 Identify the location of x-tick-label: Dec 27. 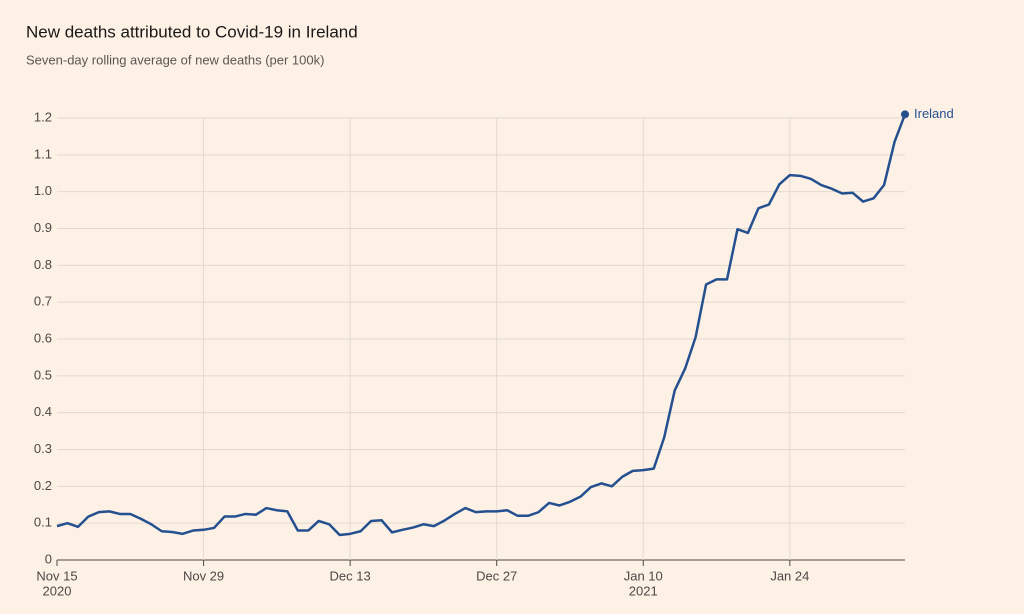
(496, 575).